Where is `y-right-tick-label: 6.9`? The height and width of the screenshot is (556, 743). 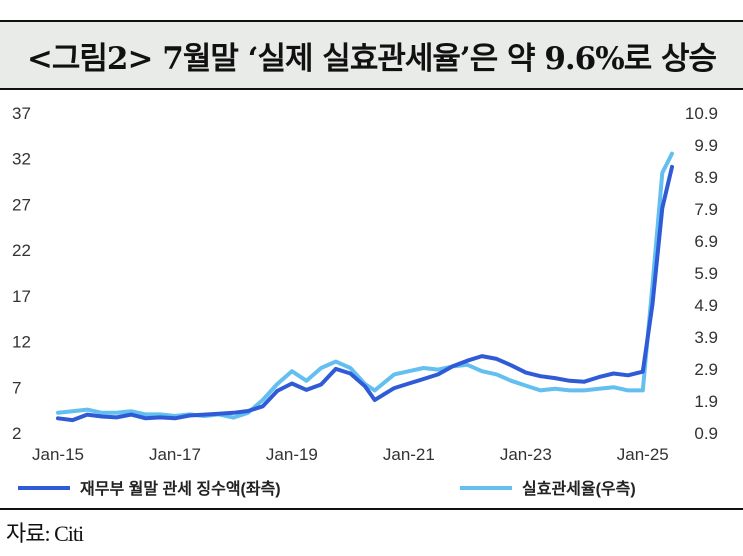
y-right-tick-label: 6.9 is located at coordinates (706, 241).